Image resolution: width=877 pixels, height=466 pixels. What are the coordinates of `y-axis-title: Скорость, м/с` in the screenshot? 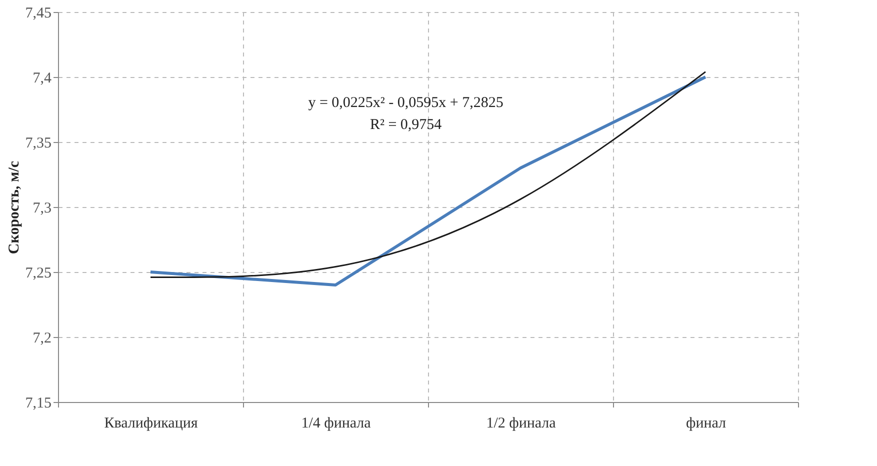 It's located at (14, 207).